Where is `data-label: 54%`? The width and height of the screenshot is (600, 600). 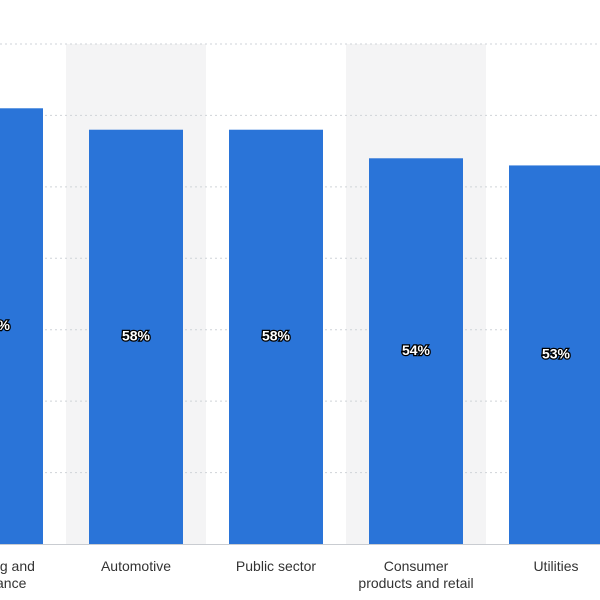
data-label: 54% is located at coordinates (416, 350).